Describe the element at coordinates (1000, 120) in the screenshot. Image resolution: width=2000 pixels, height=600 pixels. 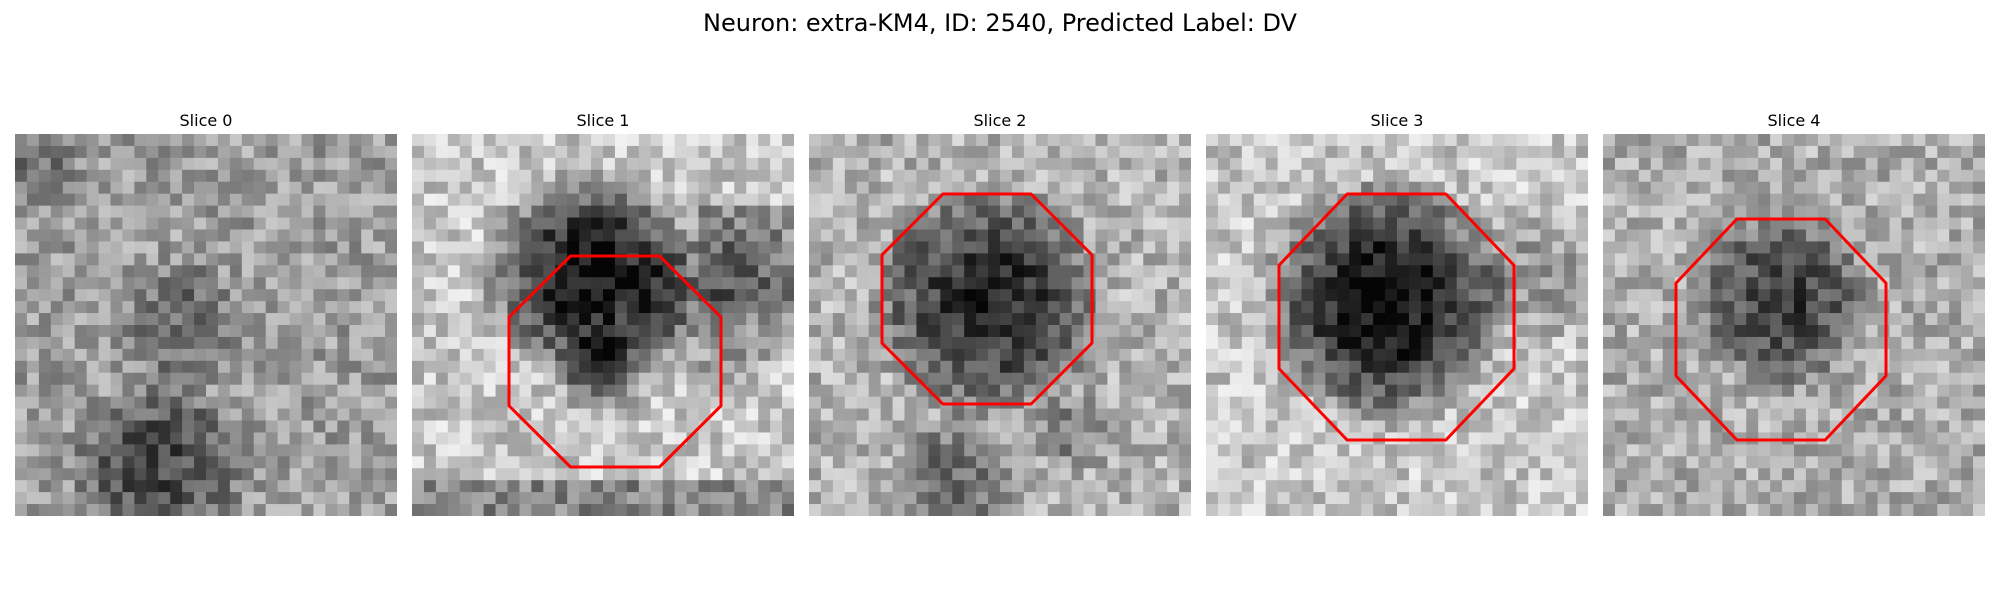
I see `slice-title: Slice 2` at that location.